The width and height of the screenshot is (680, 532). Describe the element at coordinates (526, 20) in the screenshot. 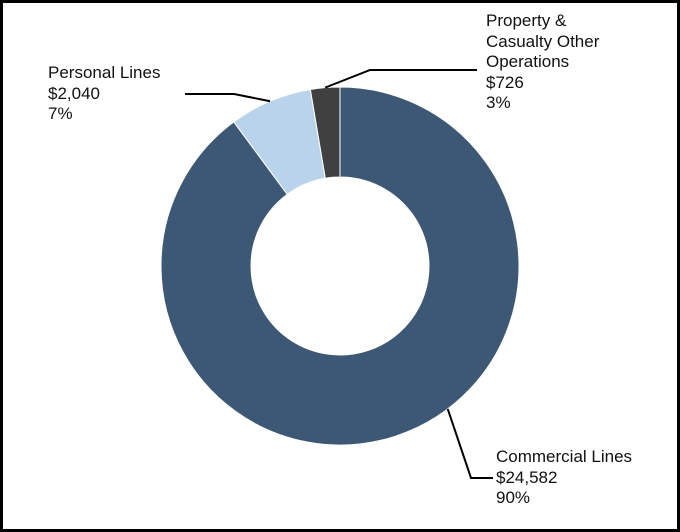

I see `label-property-casualty-line-1: Property &` at that location.